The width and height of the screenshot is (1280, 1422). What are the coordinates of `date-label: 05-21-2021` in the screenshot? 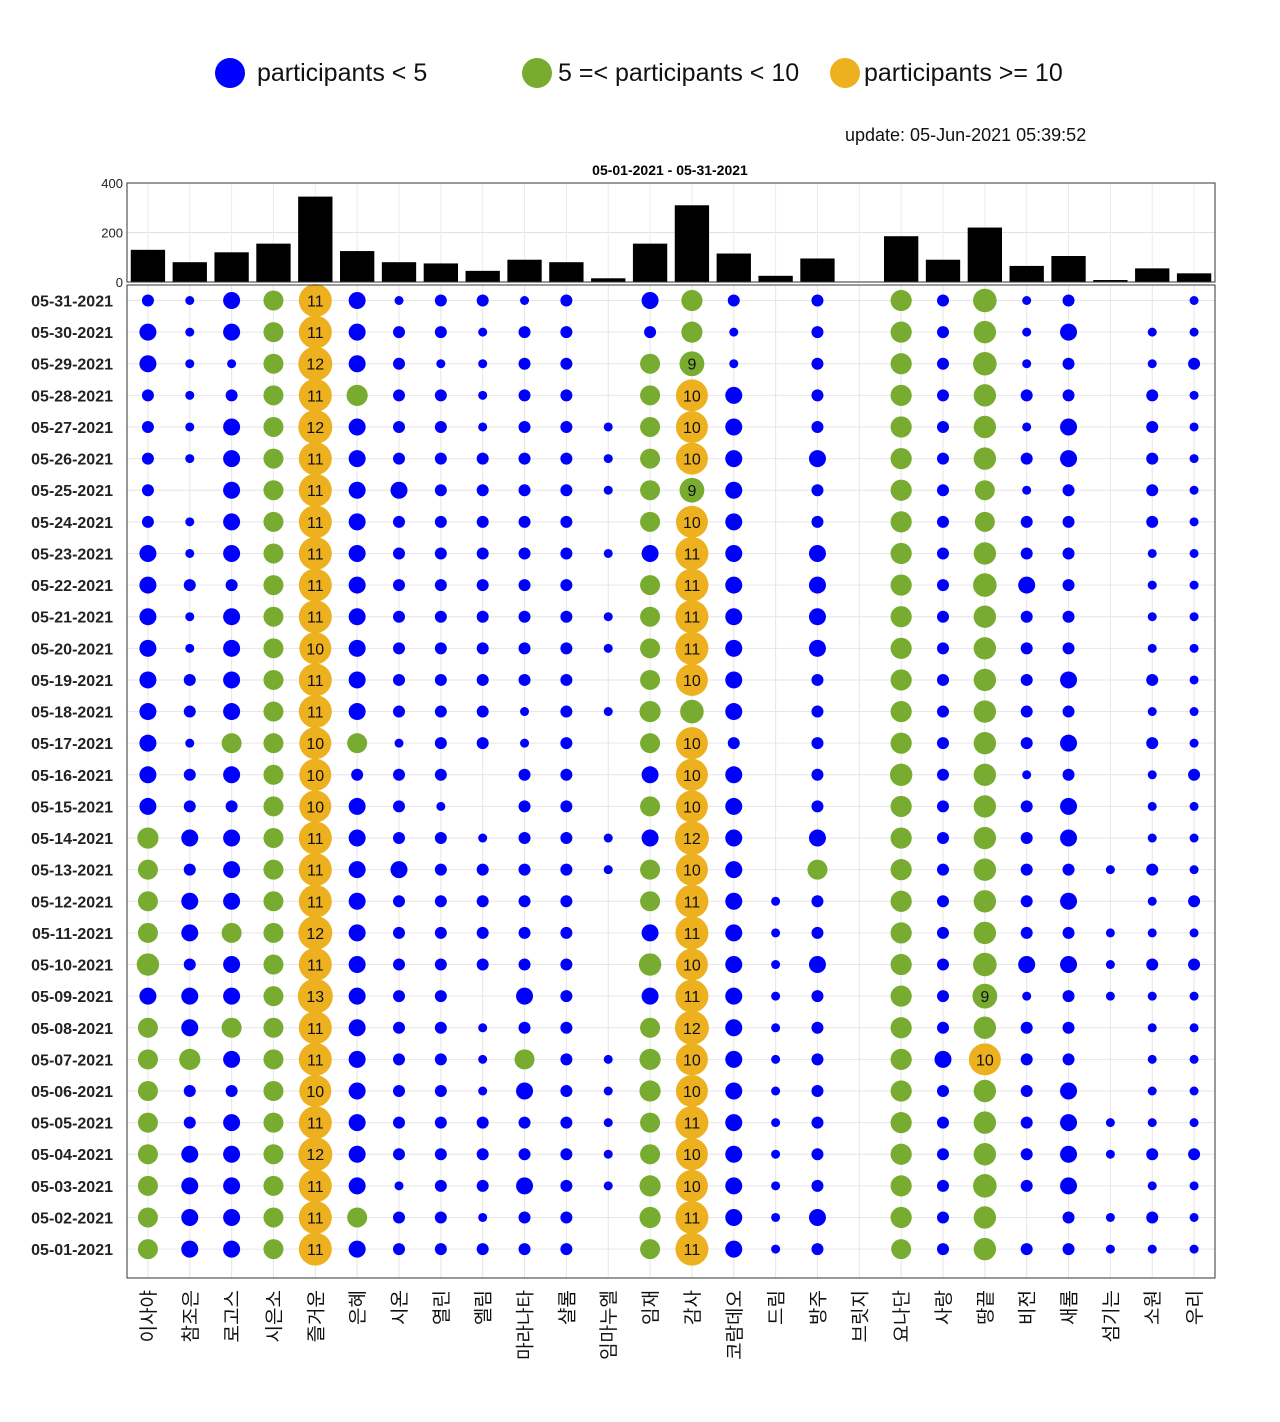 It's located at (72, 618).